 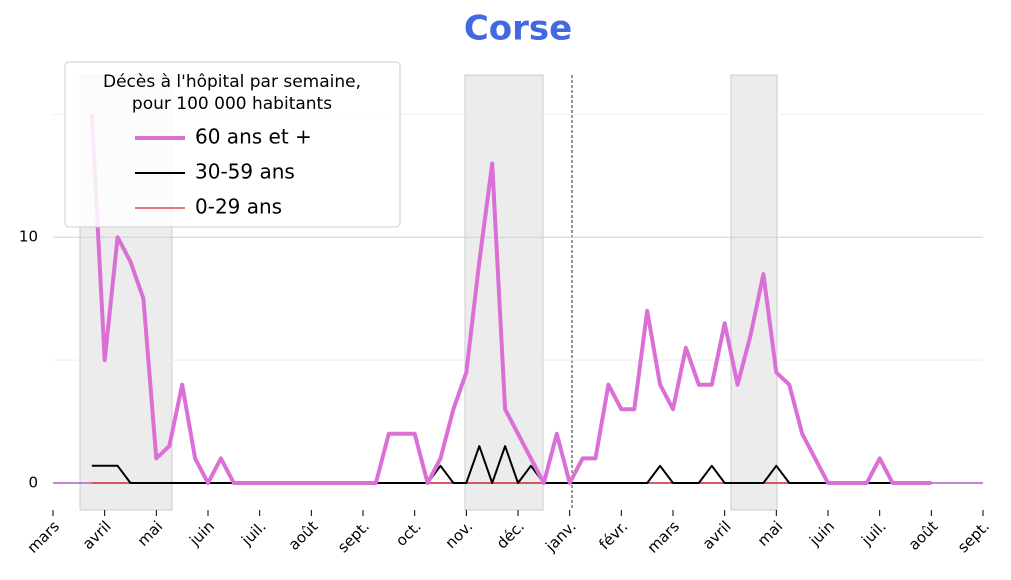 I want to click on legend-box, so click(x=232, y=144).